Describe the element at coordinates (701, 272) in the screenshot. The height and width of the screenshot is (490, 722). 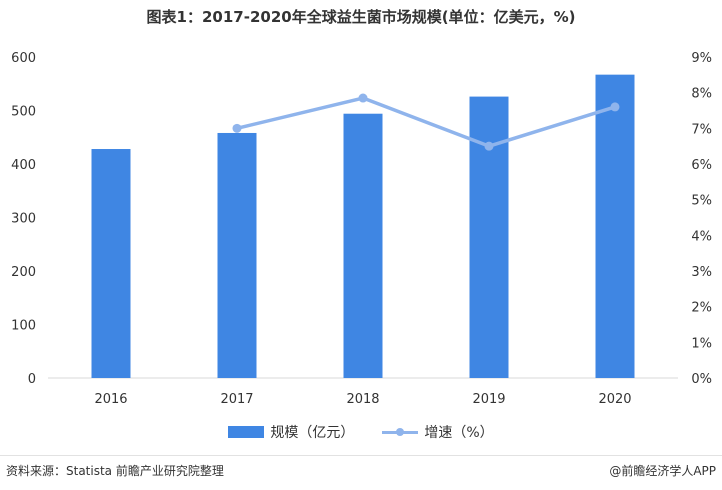
I see `y2-tick-label: 3%` at that location.